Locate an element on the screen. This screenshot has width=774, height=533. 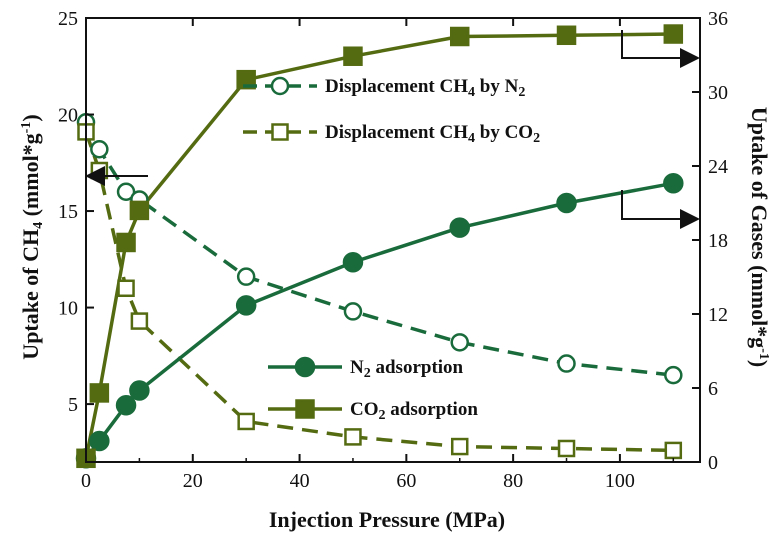
right-axis-arrow-n2 is located at coordinates (660, 209).